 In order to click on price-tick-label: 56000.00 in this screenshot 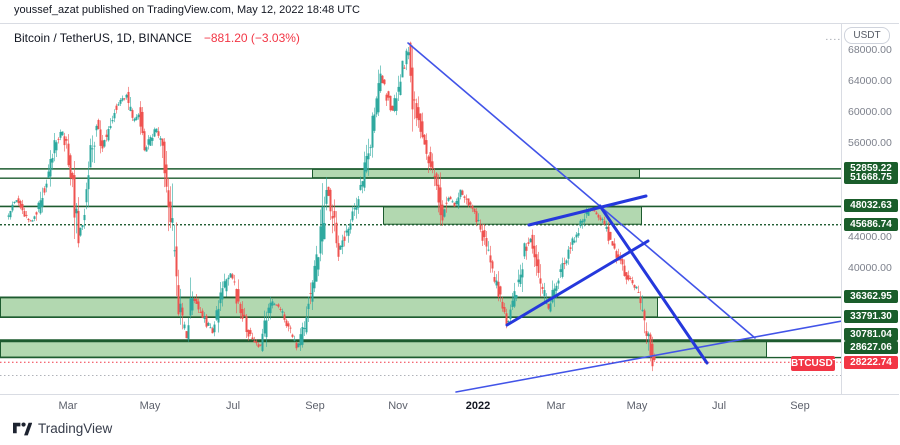, I will do `click(870, 143)`.